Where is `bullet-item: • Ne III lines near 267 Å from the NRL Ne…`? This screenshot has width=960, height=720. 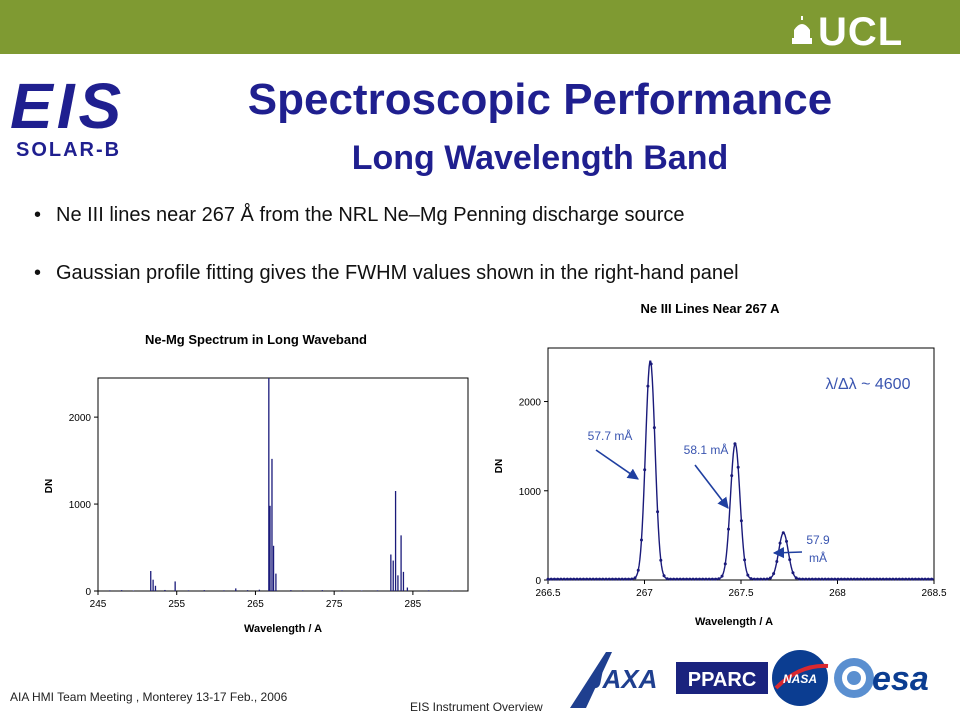
bullet-item: • Ne III lines near 267 Å from the NRL Ne… is located at coordinates (484, 215).